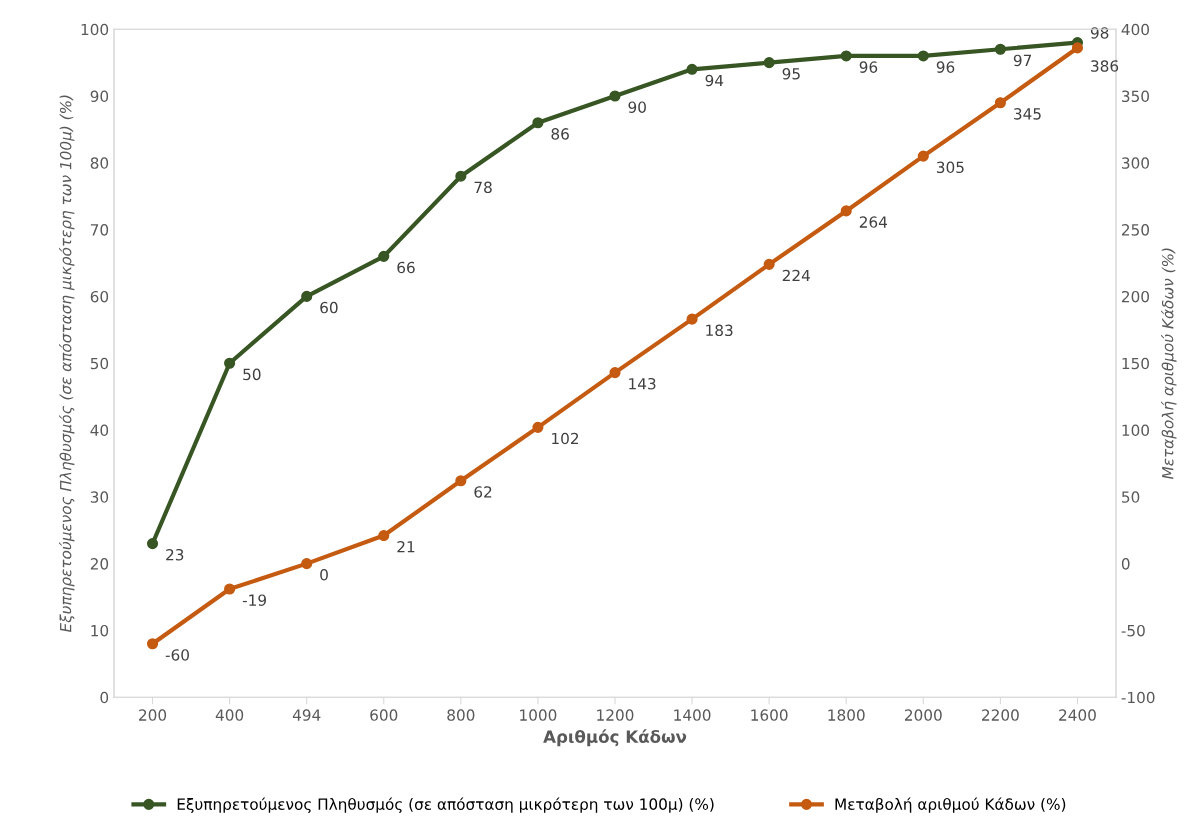  What do you see at coordinates (692, 715) in the screenshot?
I see `x-tick-label: 1400` at bounding box center [692, 715].